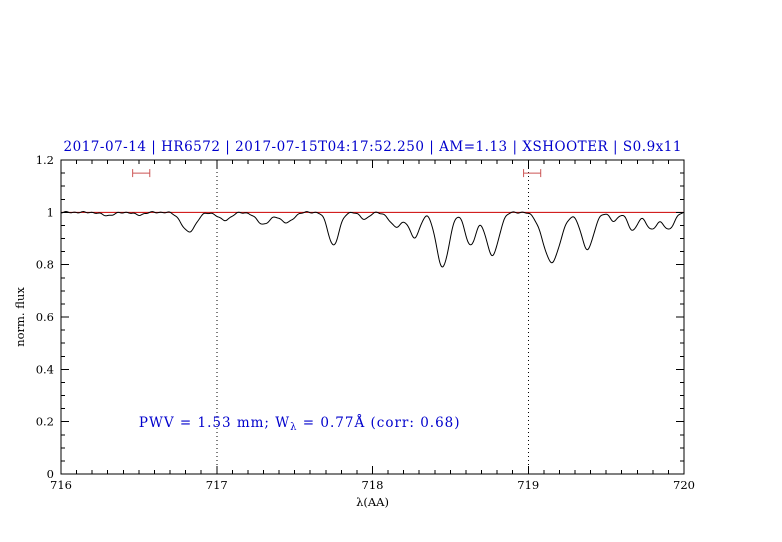 The width and height of the screenshot is (782, 542). I want to click on annotation-text: PWV = 1.53 mm; Wλ = 0.77Å (corr: 0.68), so click(300, 424).